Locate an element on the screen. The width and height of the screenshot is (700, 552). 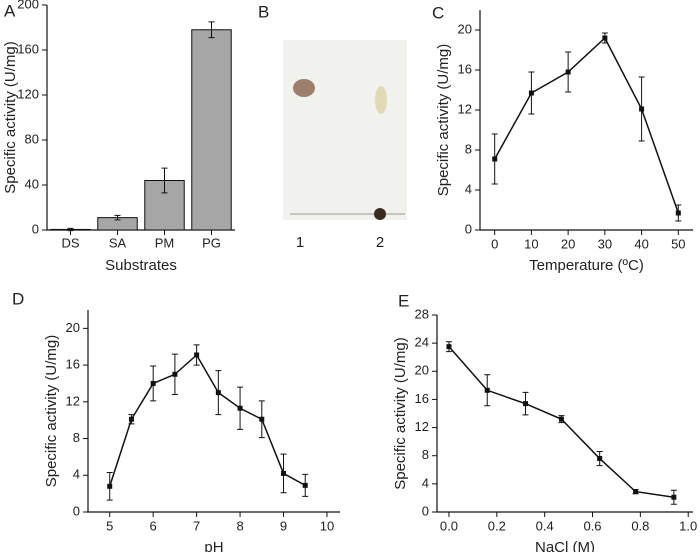
tlc-plate is located at coordinates (345, 130).